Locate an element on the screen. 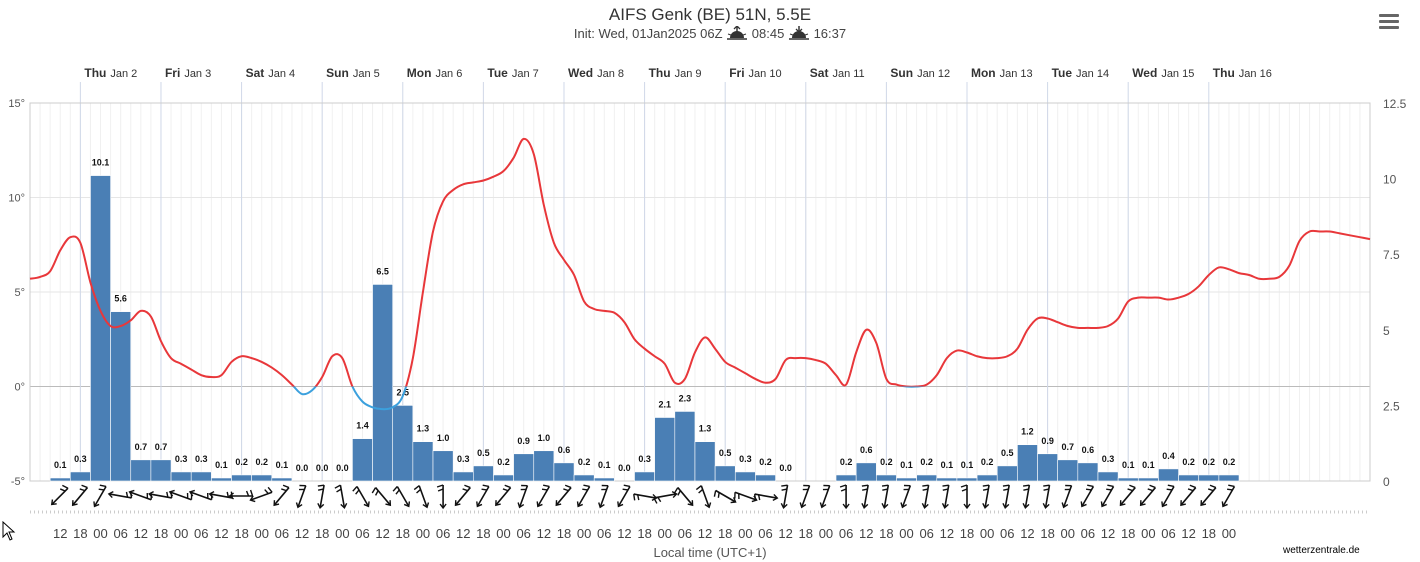  day-date: Jan 12 is located at coordinates (933, 74).